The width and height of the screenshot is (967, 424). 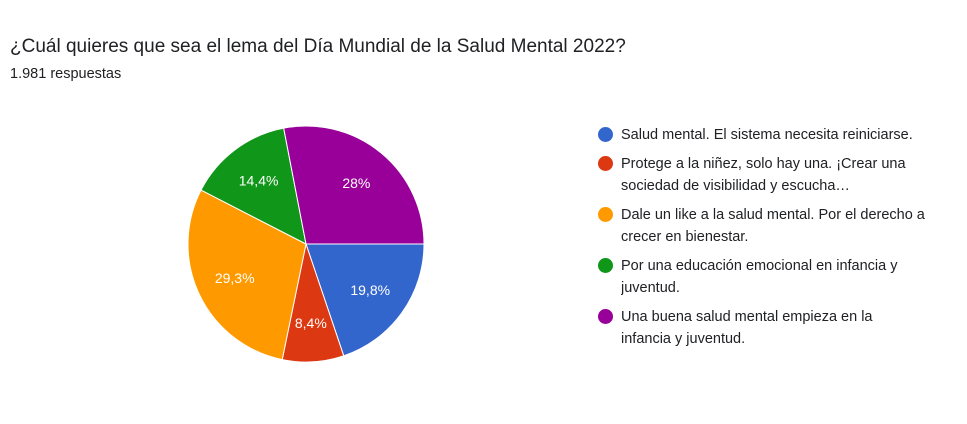 What do you see at coordinates (259, 181) in the screenshot?
I see `slice-label: 14,4%` at bounding box center [259, 181].